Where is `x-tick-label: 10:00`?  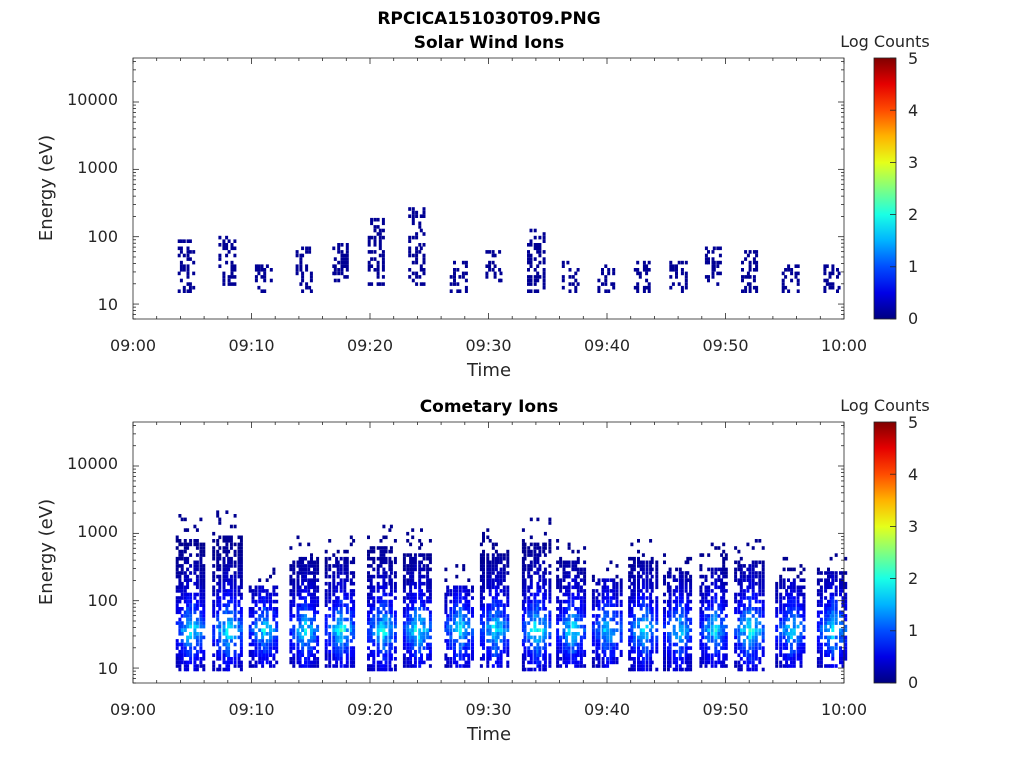 x-tick-label: 10:00 is located at coordinates (844, 345).